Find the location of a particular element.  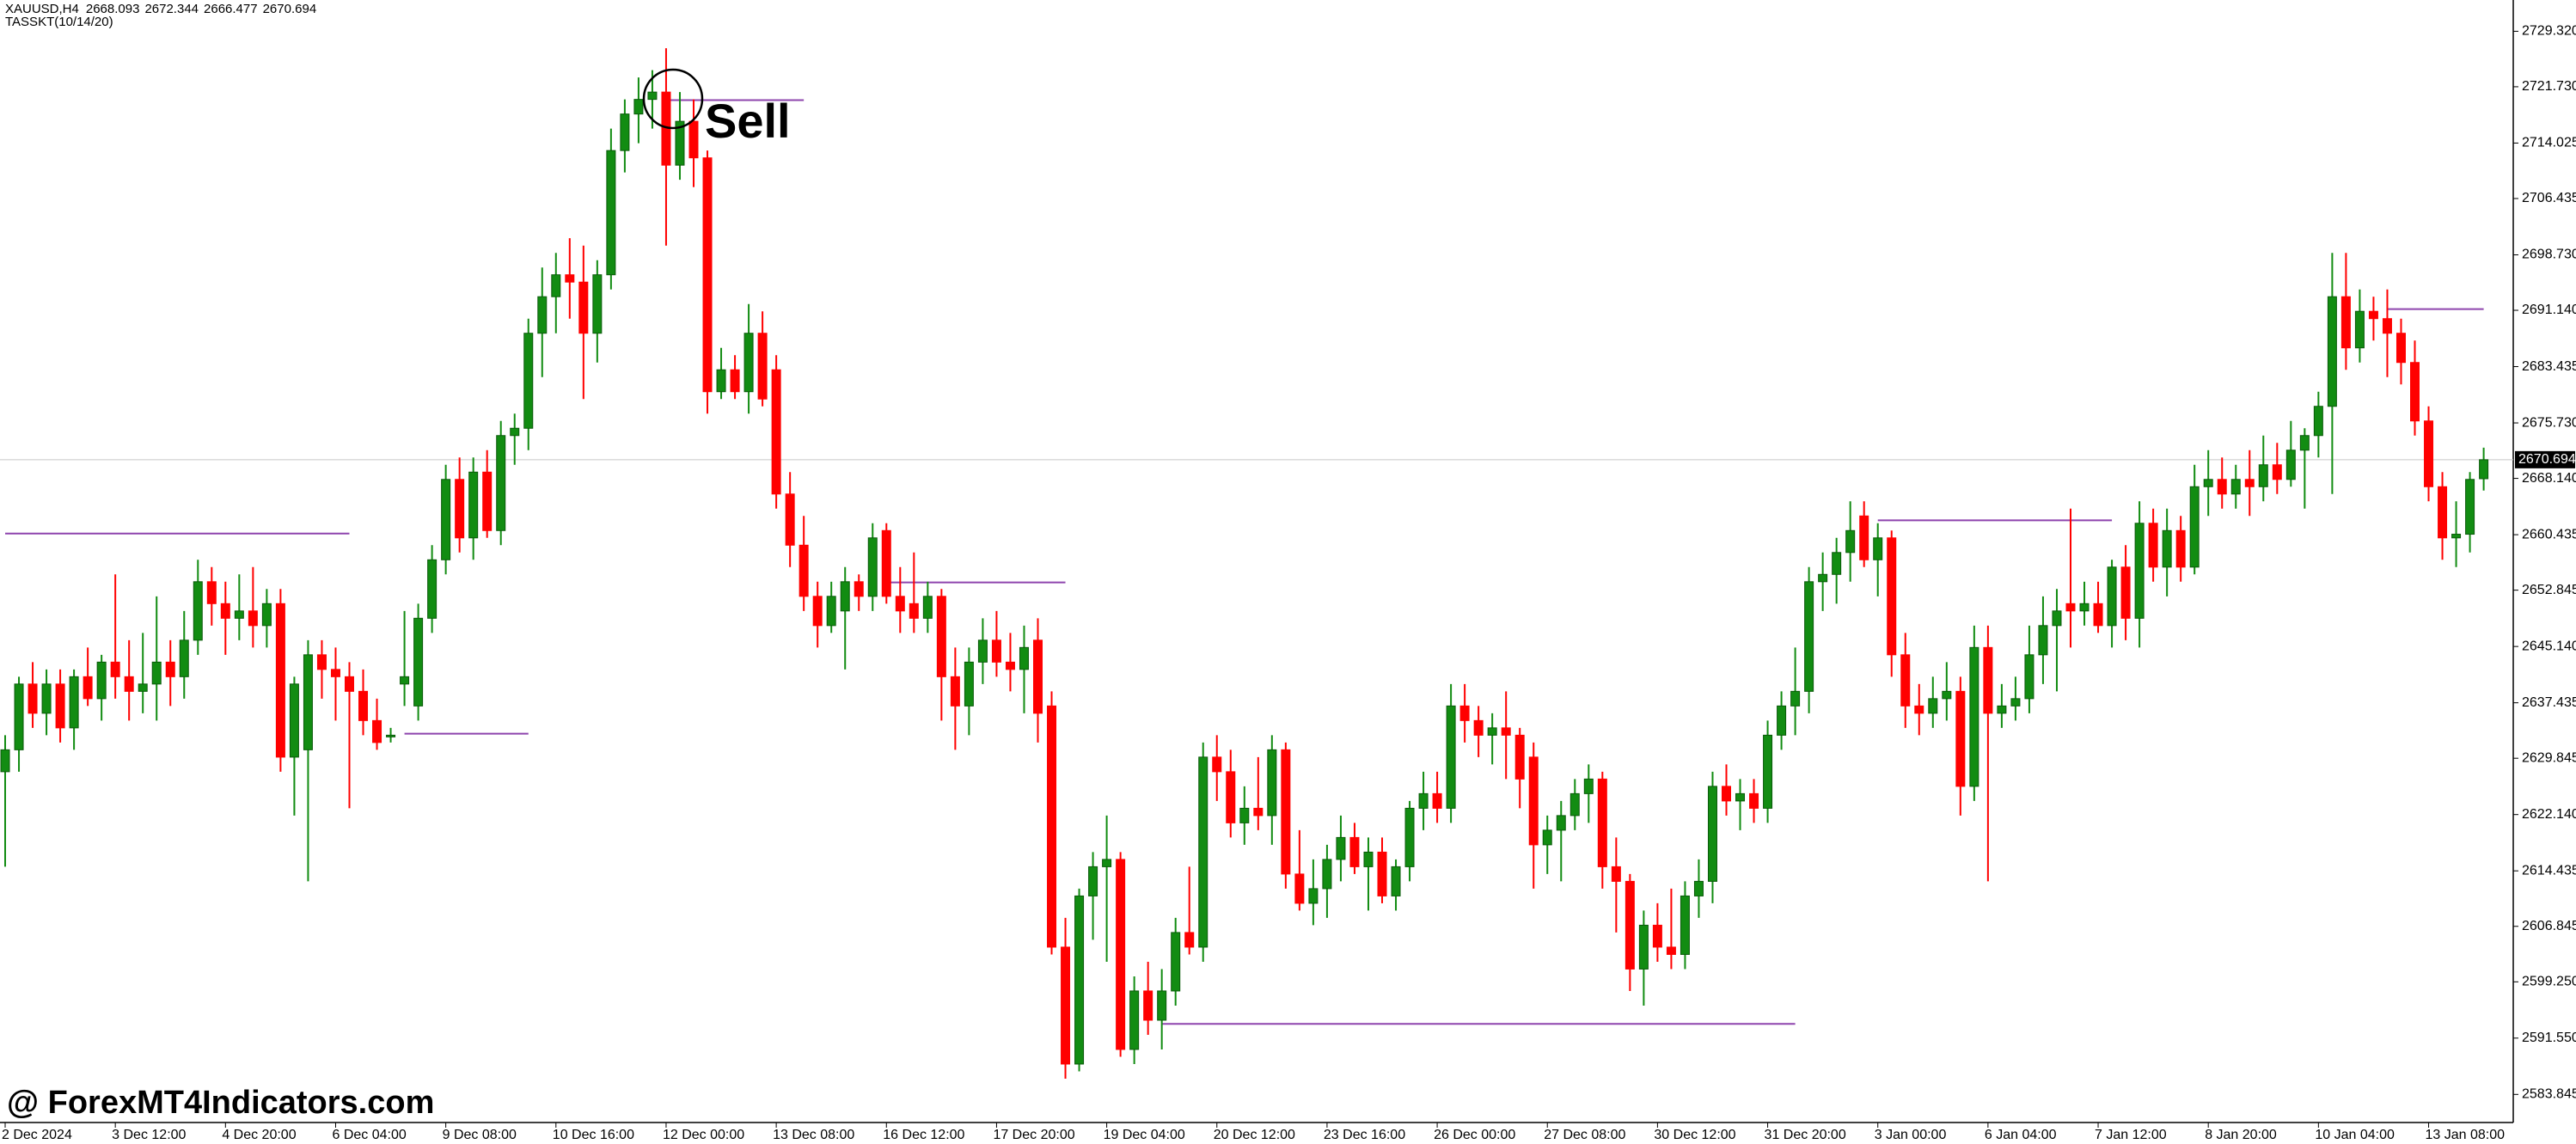

x-tick-label: 9 Dec 08:00 is located at coordinates (480, 1135).